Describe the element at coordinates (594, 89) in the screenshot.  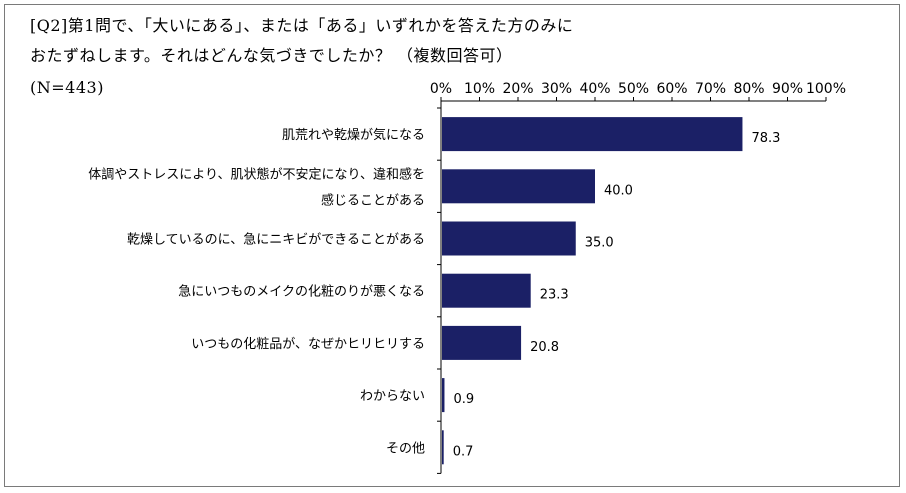
I see `x-tick-label: 40%` at that location.